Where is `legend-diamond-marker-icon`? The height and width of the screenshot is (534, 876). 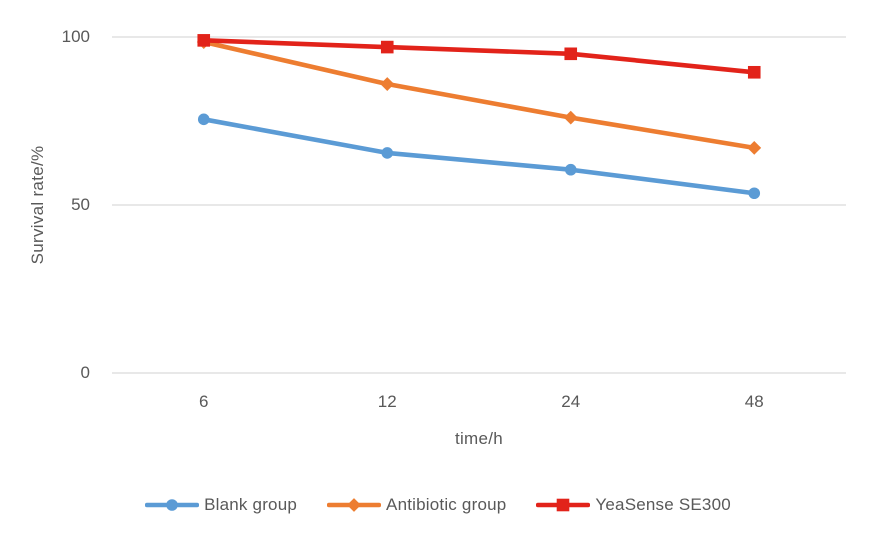 legend-diamond-marker-icon is located at coordinates (354, 505).